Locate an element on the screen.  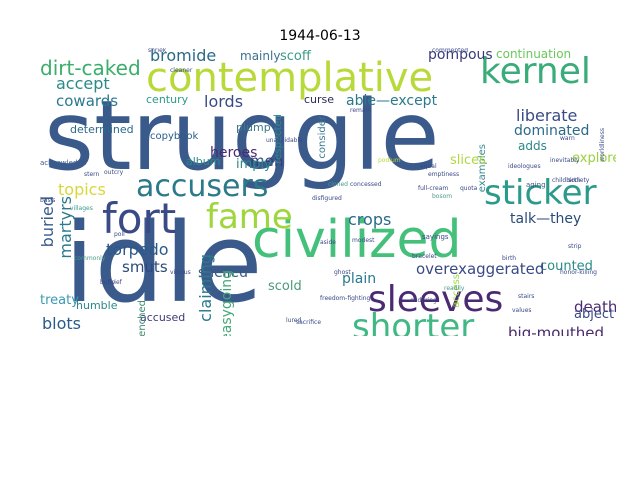
word-entrenched: entrenched is located at coordinates (142, 318).